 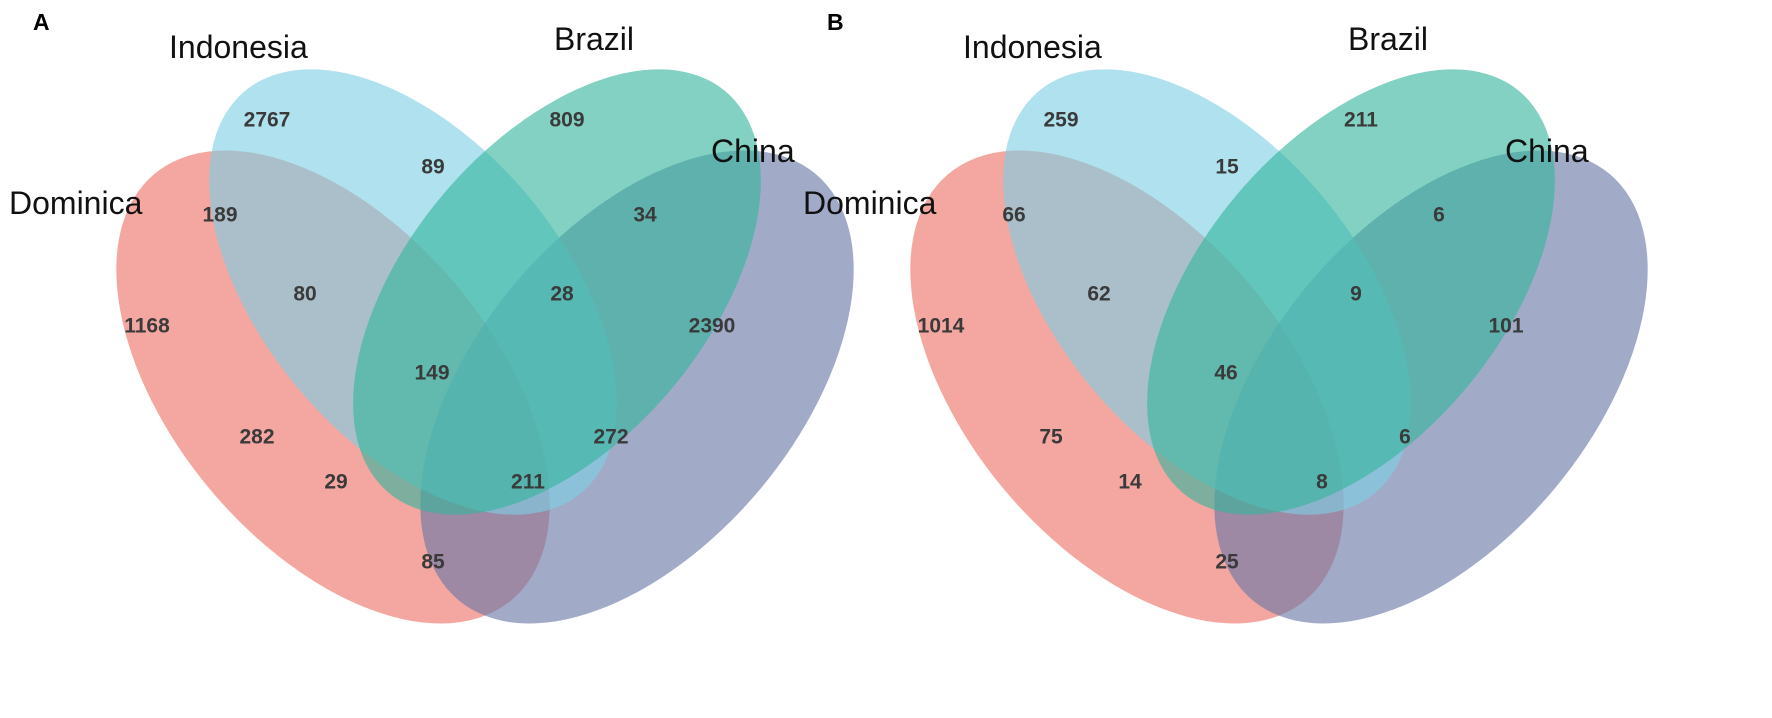 What do you see at coordinates (147, 326) in the screenshot?
I see `region-count-d: 1168` at bounding box center [147, 326].